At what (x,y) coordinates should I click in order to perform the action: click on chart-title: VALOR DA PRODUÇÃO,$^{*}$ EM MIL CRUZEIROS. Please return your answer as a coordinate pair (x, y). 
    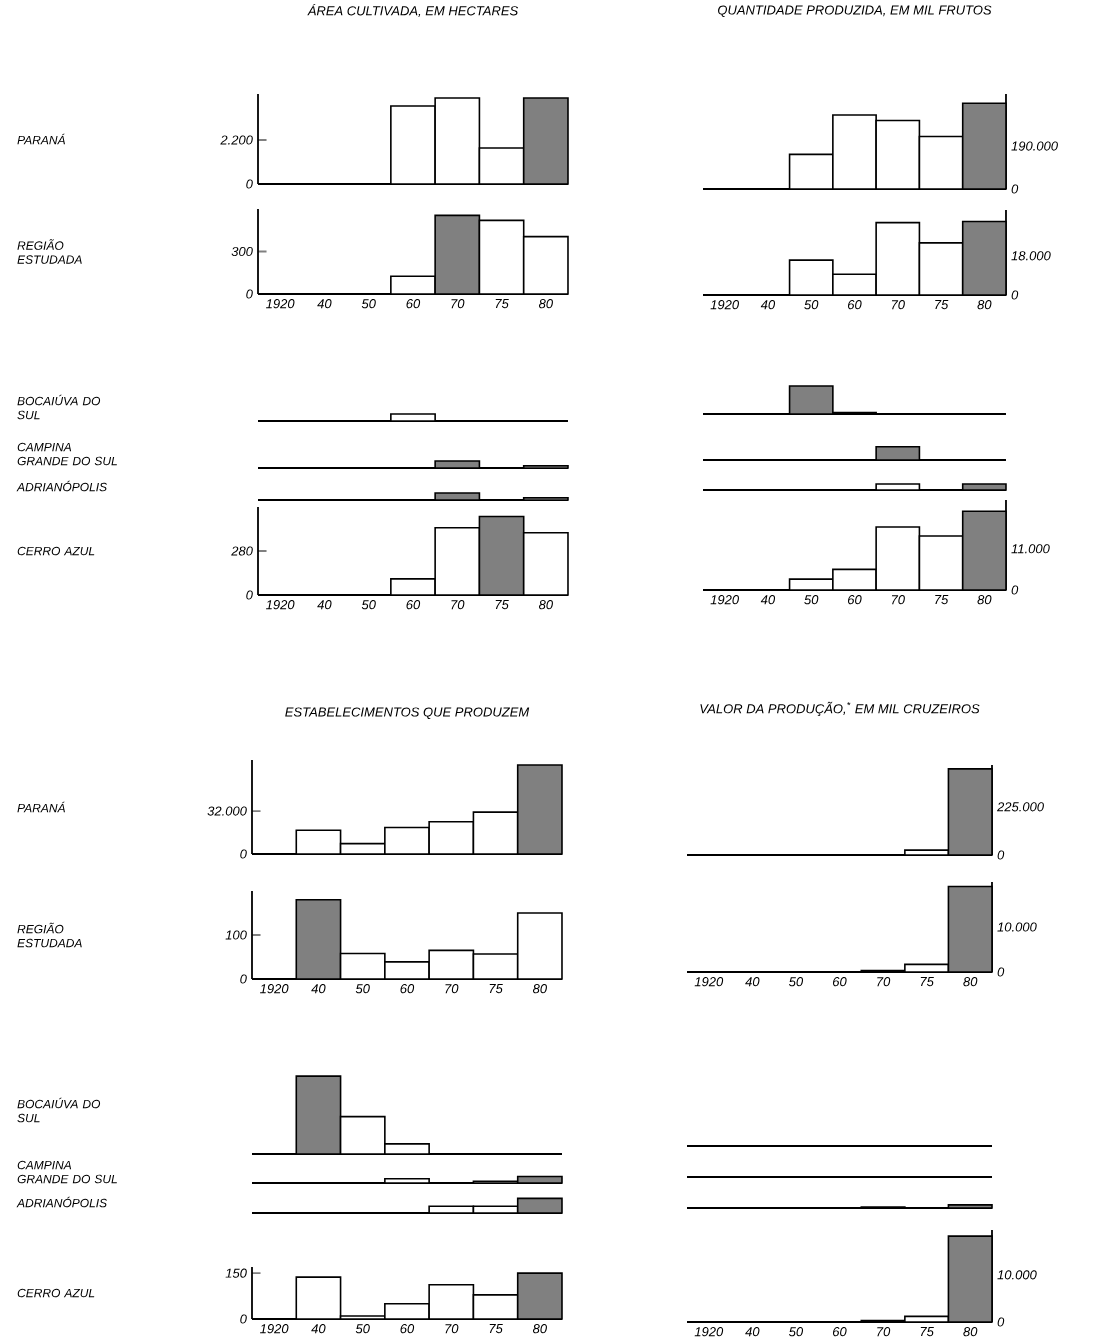
    Looking at the image, I should click on (840, 708).